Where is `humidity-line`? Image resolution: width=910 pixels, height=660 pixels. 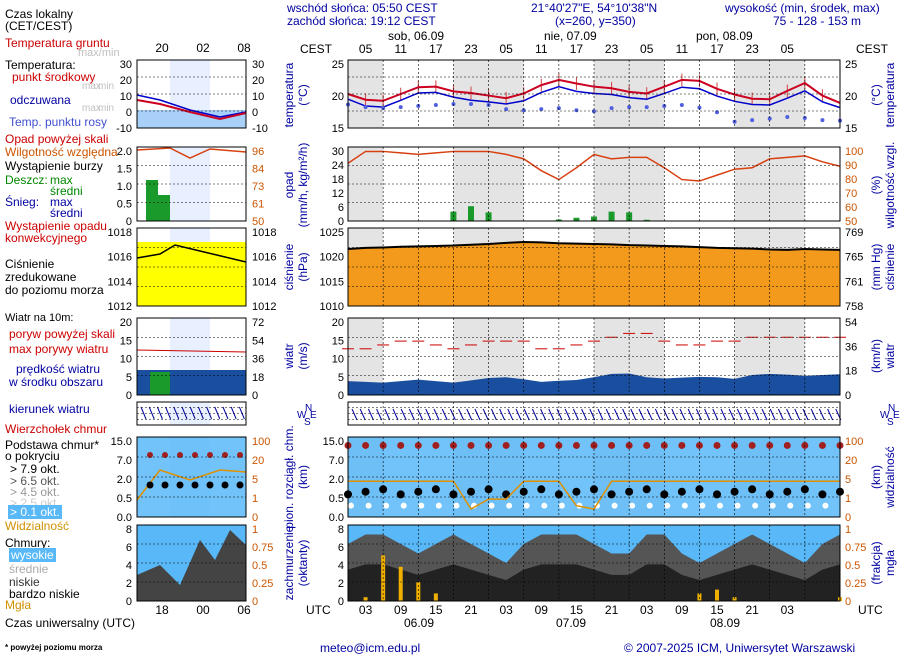 humidity-line is located at coordinates (594, 166).